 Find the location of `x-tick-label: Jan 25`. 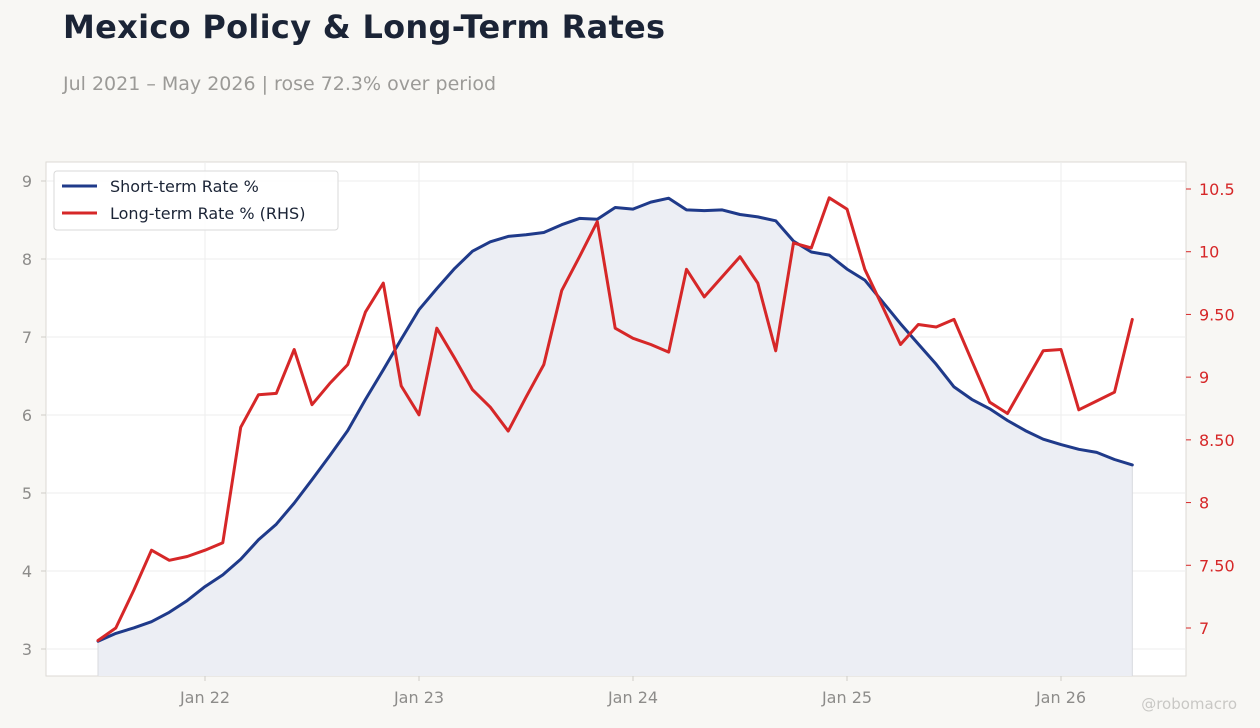

x-tick-label: Jan 25 is located at coordinates (846, 697).